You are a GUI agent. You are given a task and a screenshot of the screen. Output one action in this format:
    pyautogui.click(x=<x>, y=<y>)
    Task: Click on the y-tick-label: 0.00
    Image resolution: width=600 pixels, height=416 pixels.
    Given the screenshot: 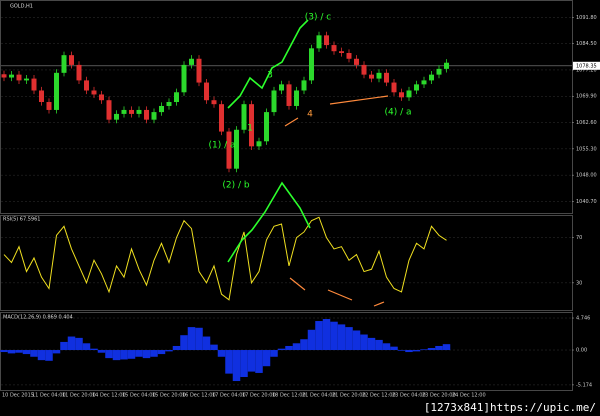 What is the action you would take?
    pyautogui.click(x=581, y=351)
    